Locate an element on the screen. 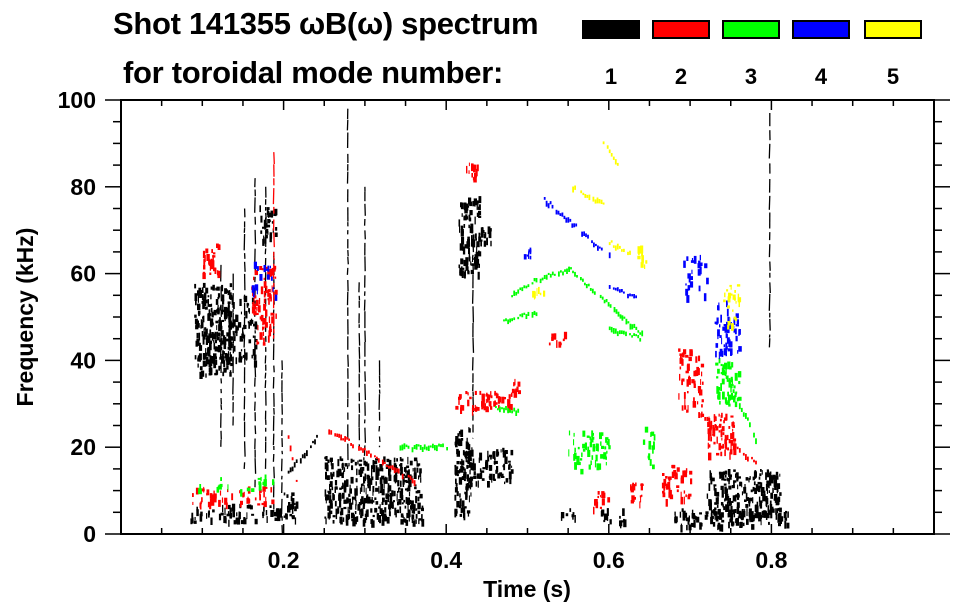 This screenshot has width=963, height=615. feature-mode-5-streak is located at coordinates (610, 153).